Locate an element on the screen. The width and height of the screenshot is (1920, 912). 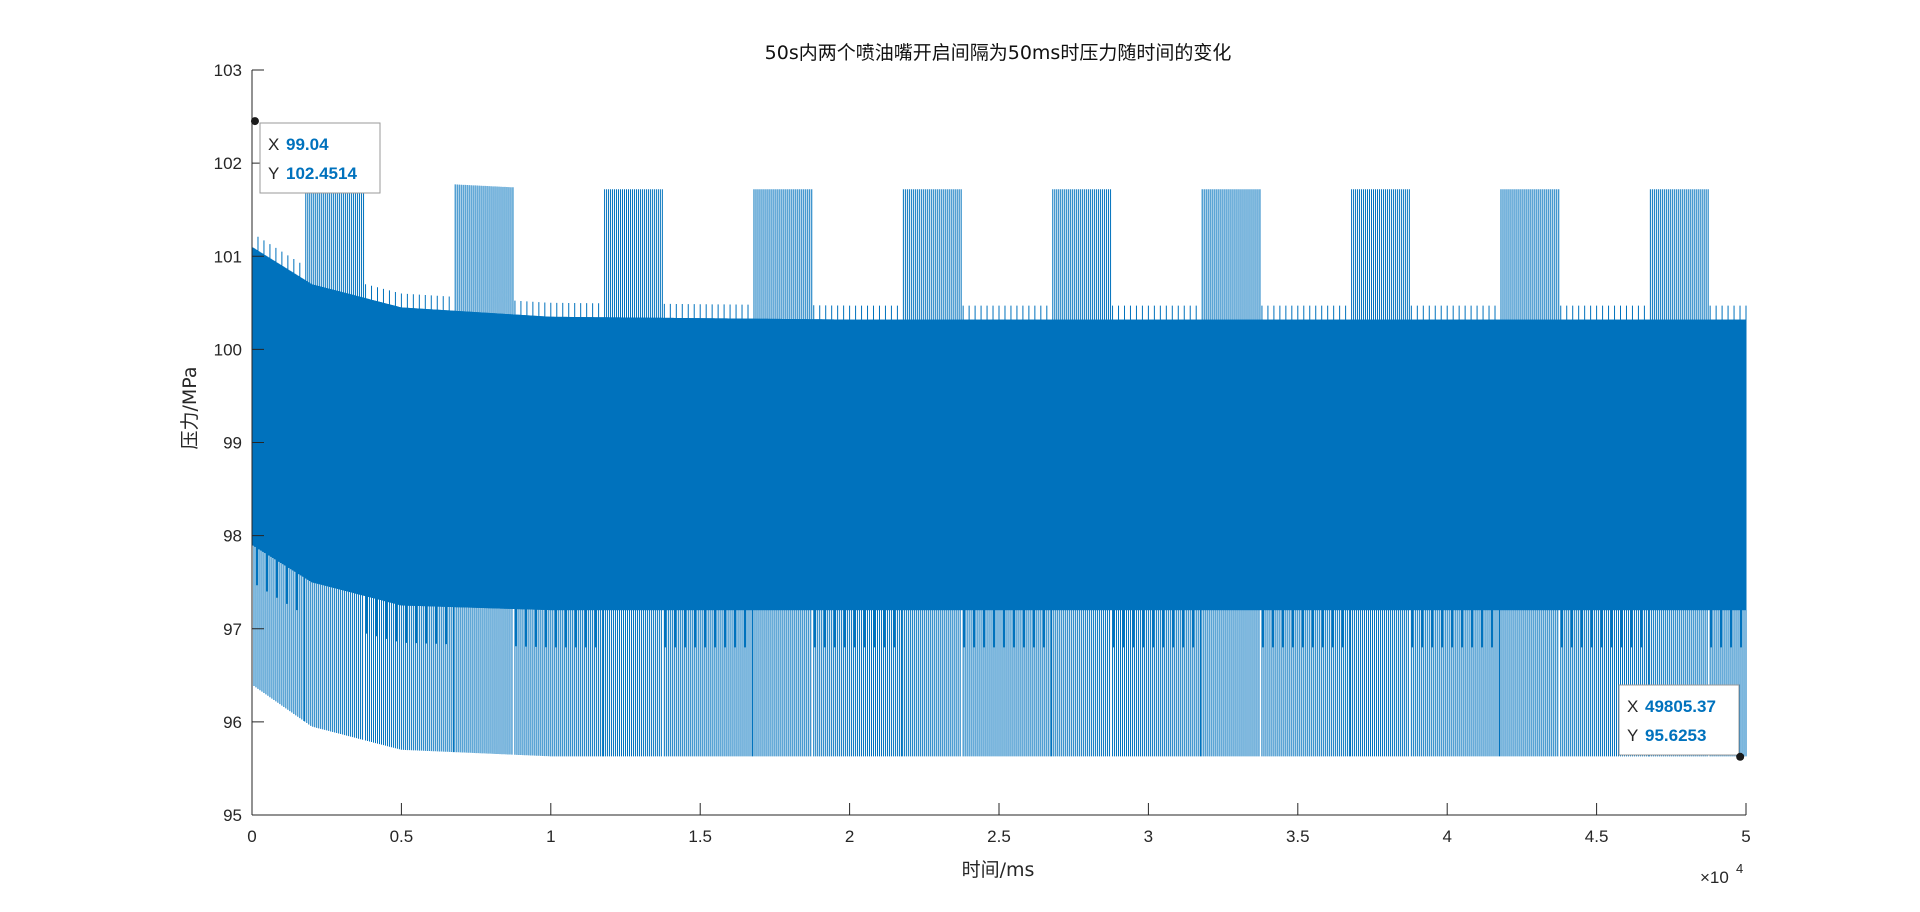
x-tick-label: 3 is located at coordinates (1148, 836).